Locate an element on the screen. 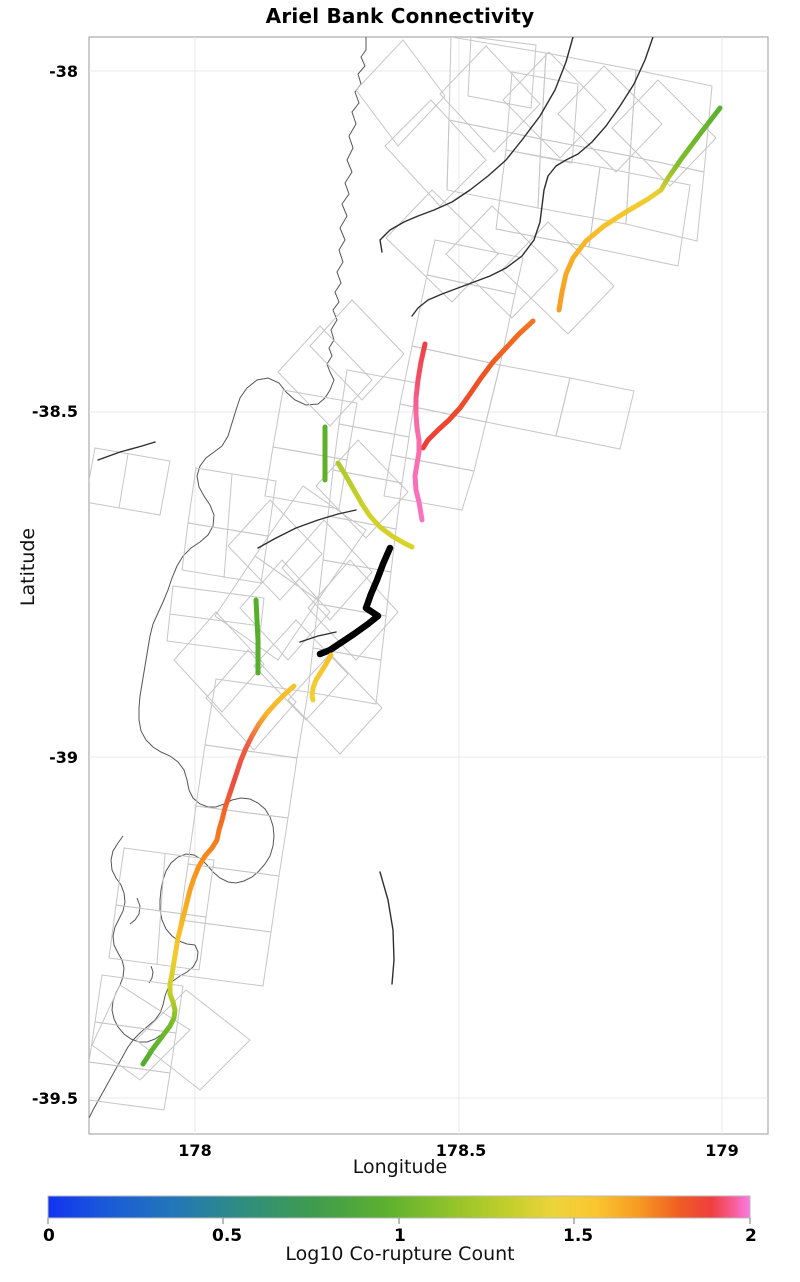 The image size is (800, 1282). colorbar-label: Log10 Co-rupture Count is located at coordinates (400, 1254).